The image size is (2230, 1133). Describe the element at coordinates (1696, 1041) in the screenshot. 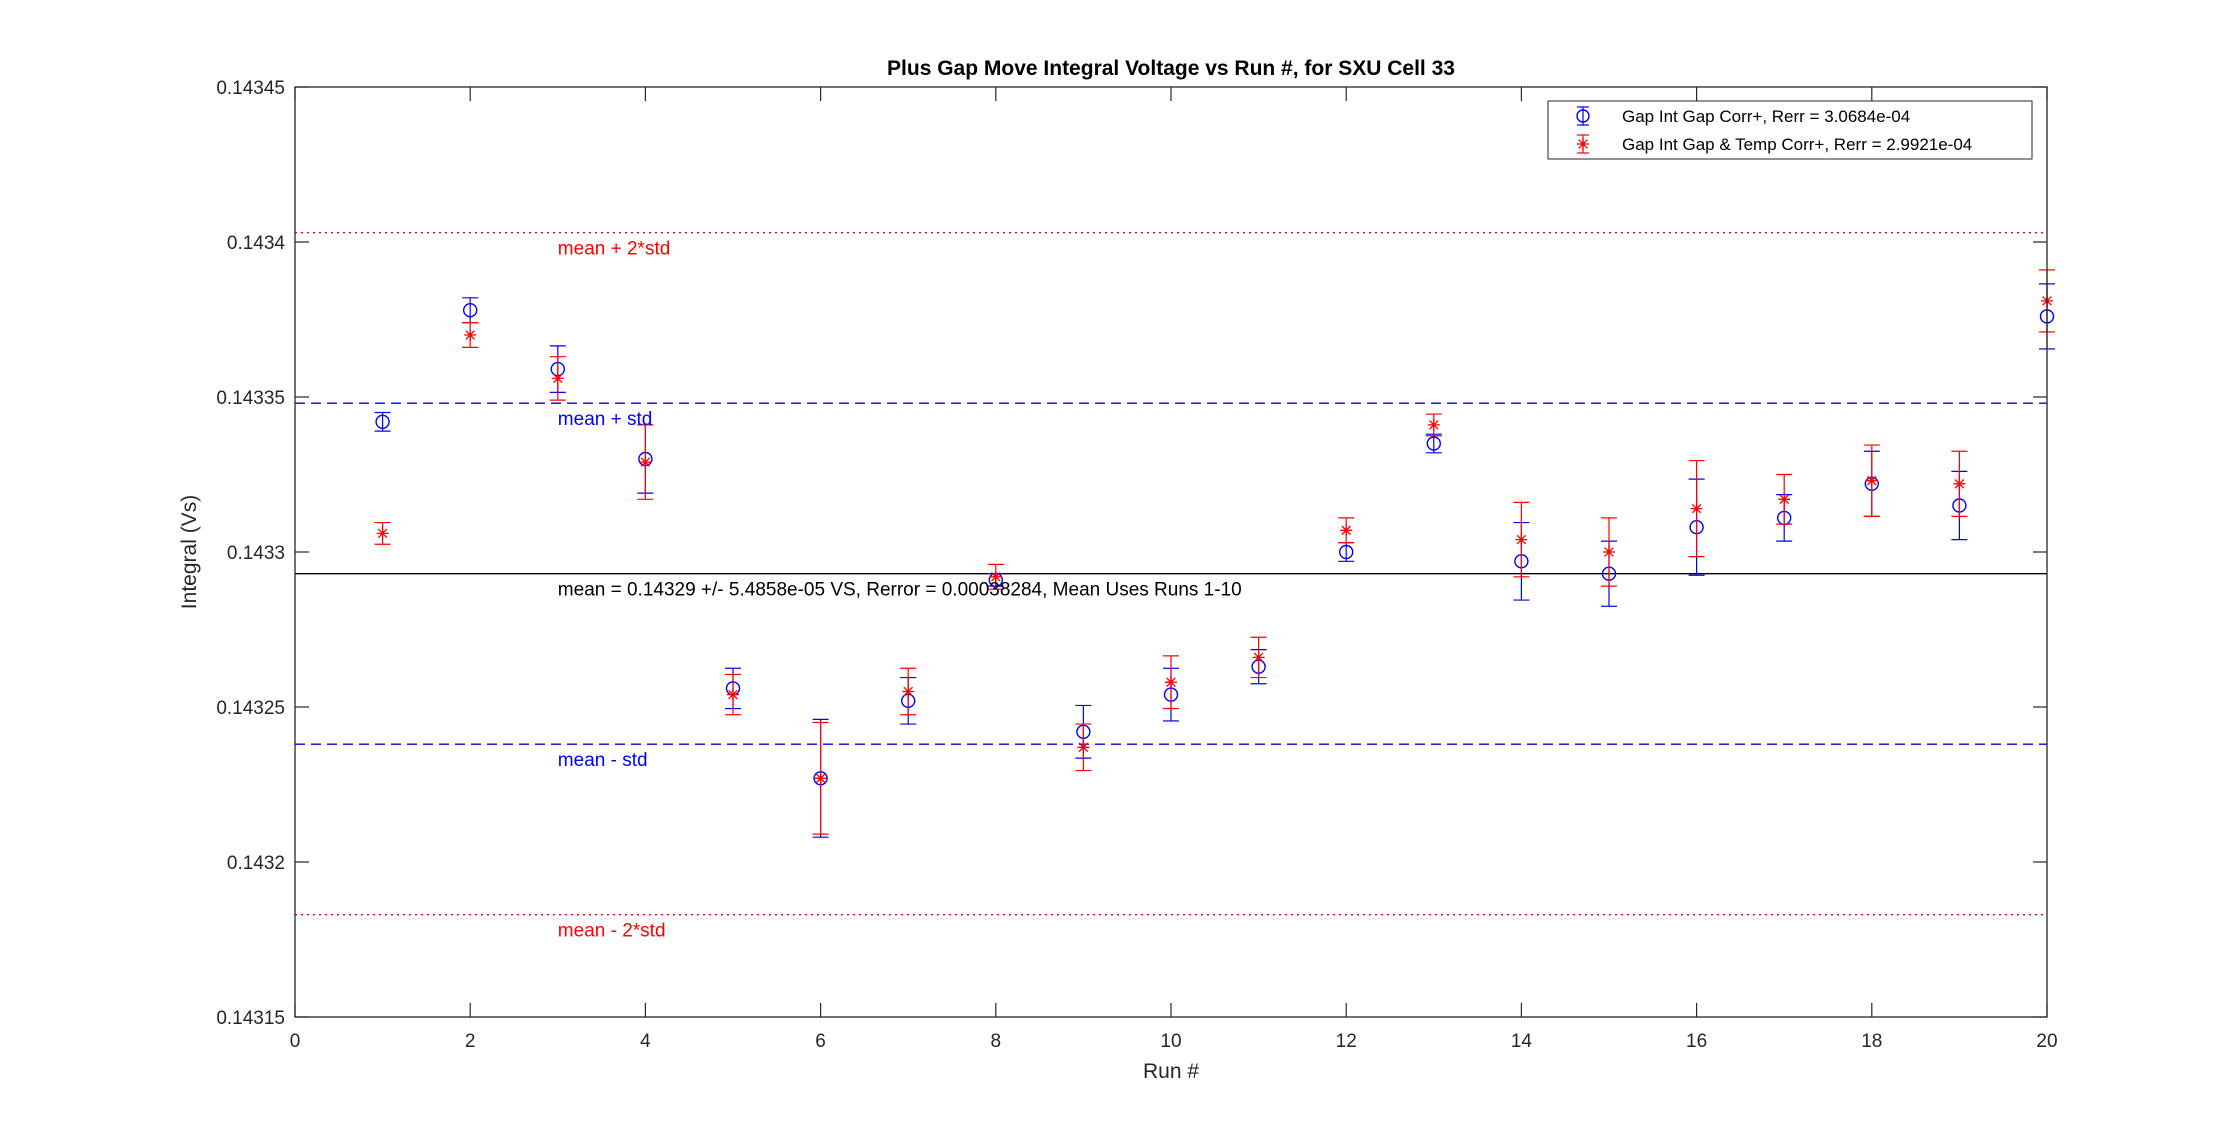

I see `x-tick-label: 16` at that location.